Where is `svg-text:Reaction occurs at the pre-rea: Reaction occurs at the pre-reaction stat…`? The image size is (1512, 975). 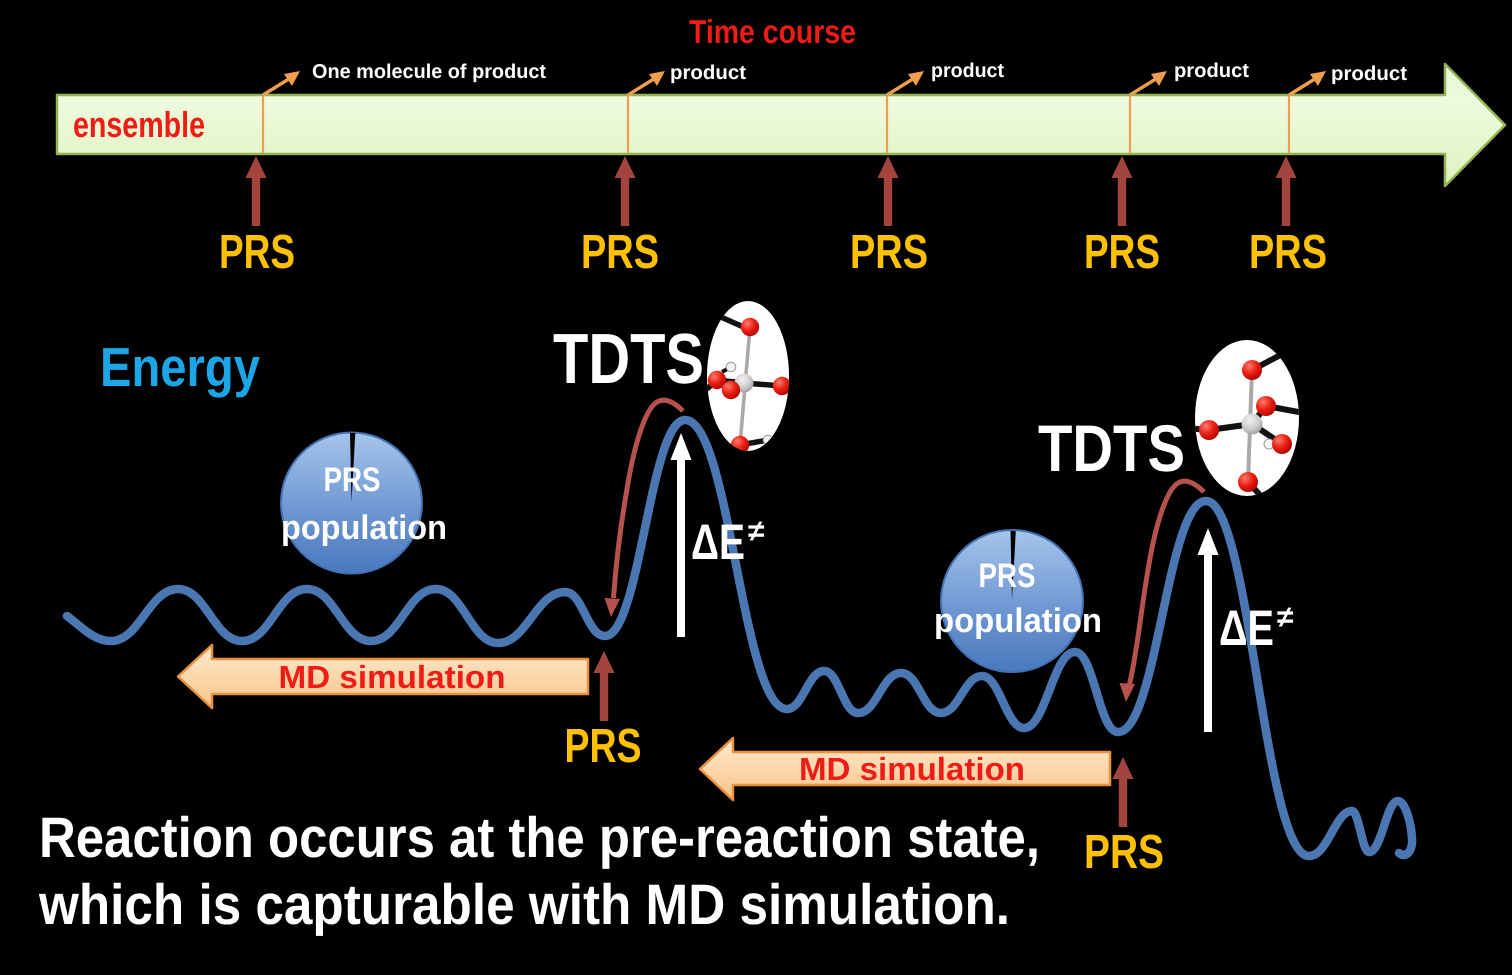 svg-text:Reaction occurs at the pre-rea: Reaction occurs at the pre-reaction stat… is located at coordinates (539, 838).